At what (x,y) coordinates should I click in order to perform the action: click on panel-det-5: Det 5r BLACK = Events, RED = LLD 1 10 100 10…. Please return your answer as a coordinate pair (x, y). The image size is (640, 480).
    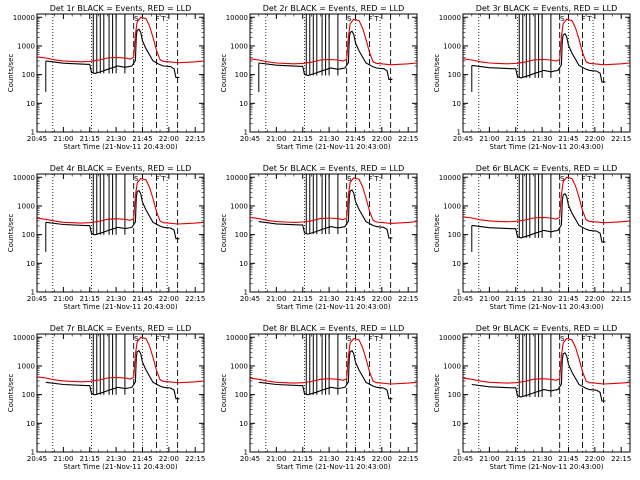
    Looking at the image, I should click on (319, 237).